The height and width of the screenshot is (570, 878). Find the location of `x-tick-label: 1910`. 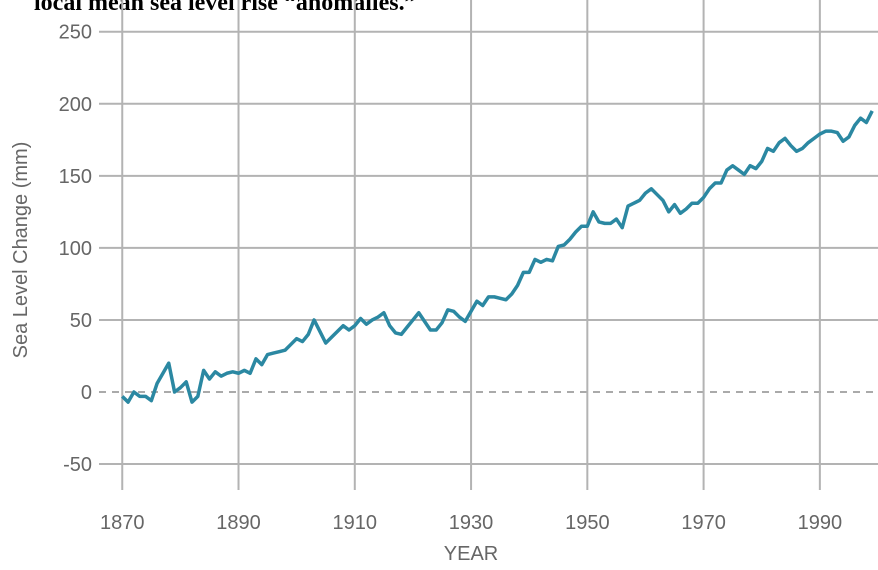

x-tick-label: 1910 is located at coordinates (355, 523).